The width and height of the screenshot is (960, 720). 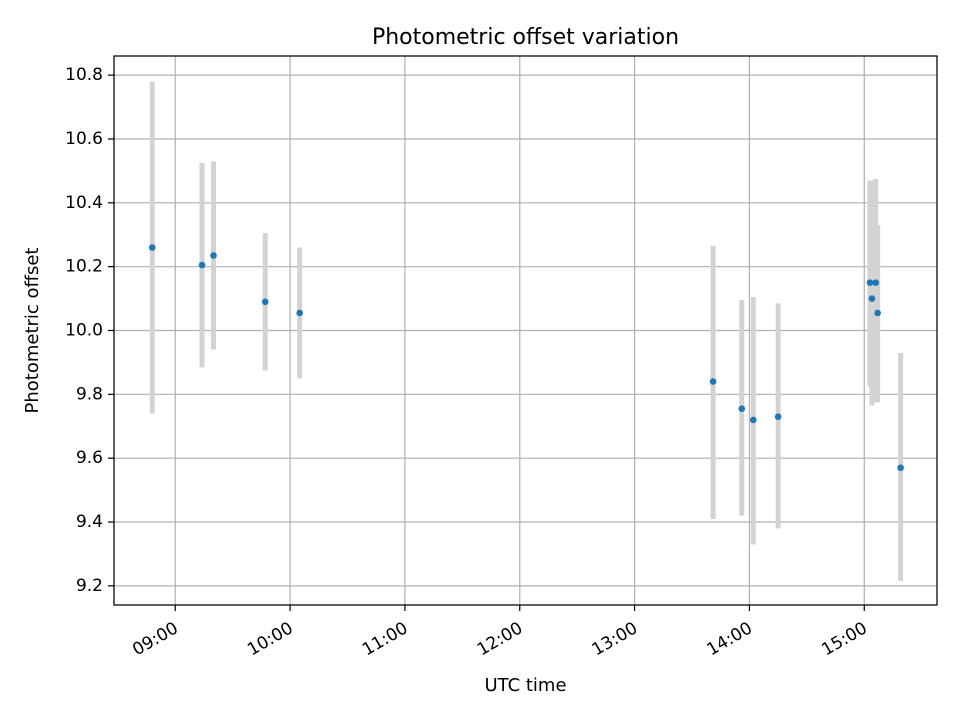 I want to click on x-axis-label: UTC time, so click(x=525, y=685).